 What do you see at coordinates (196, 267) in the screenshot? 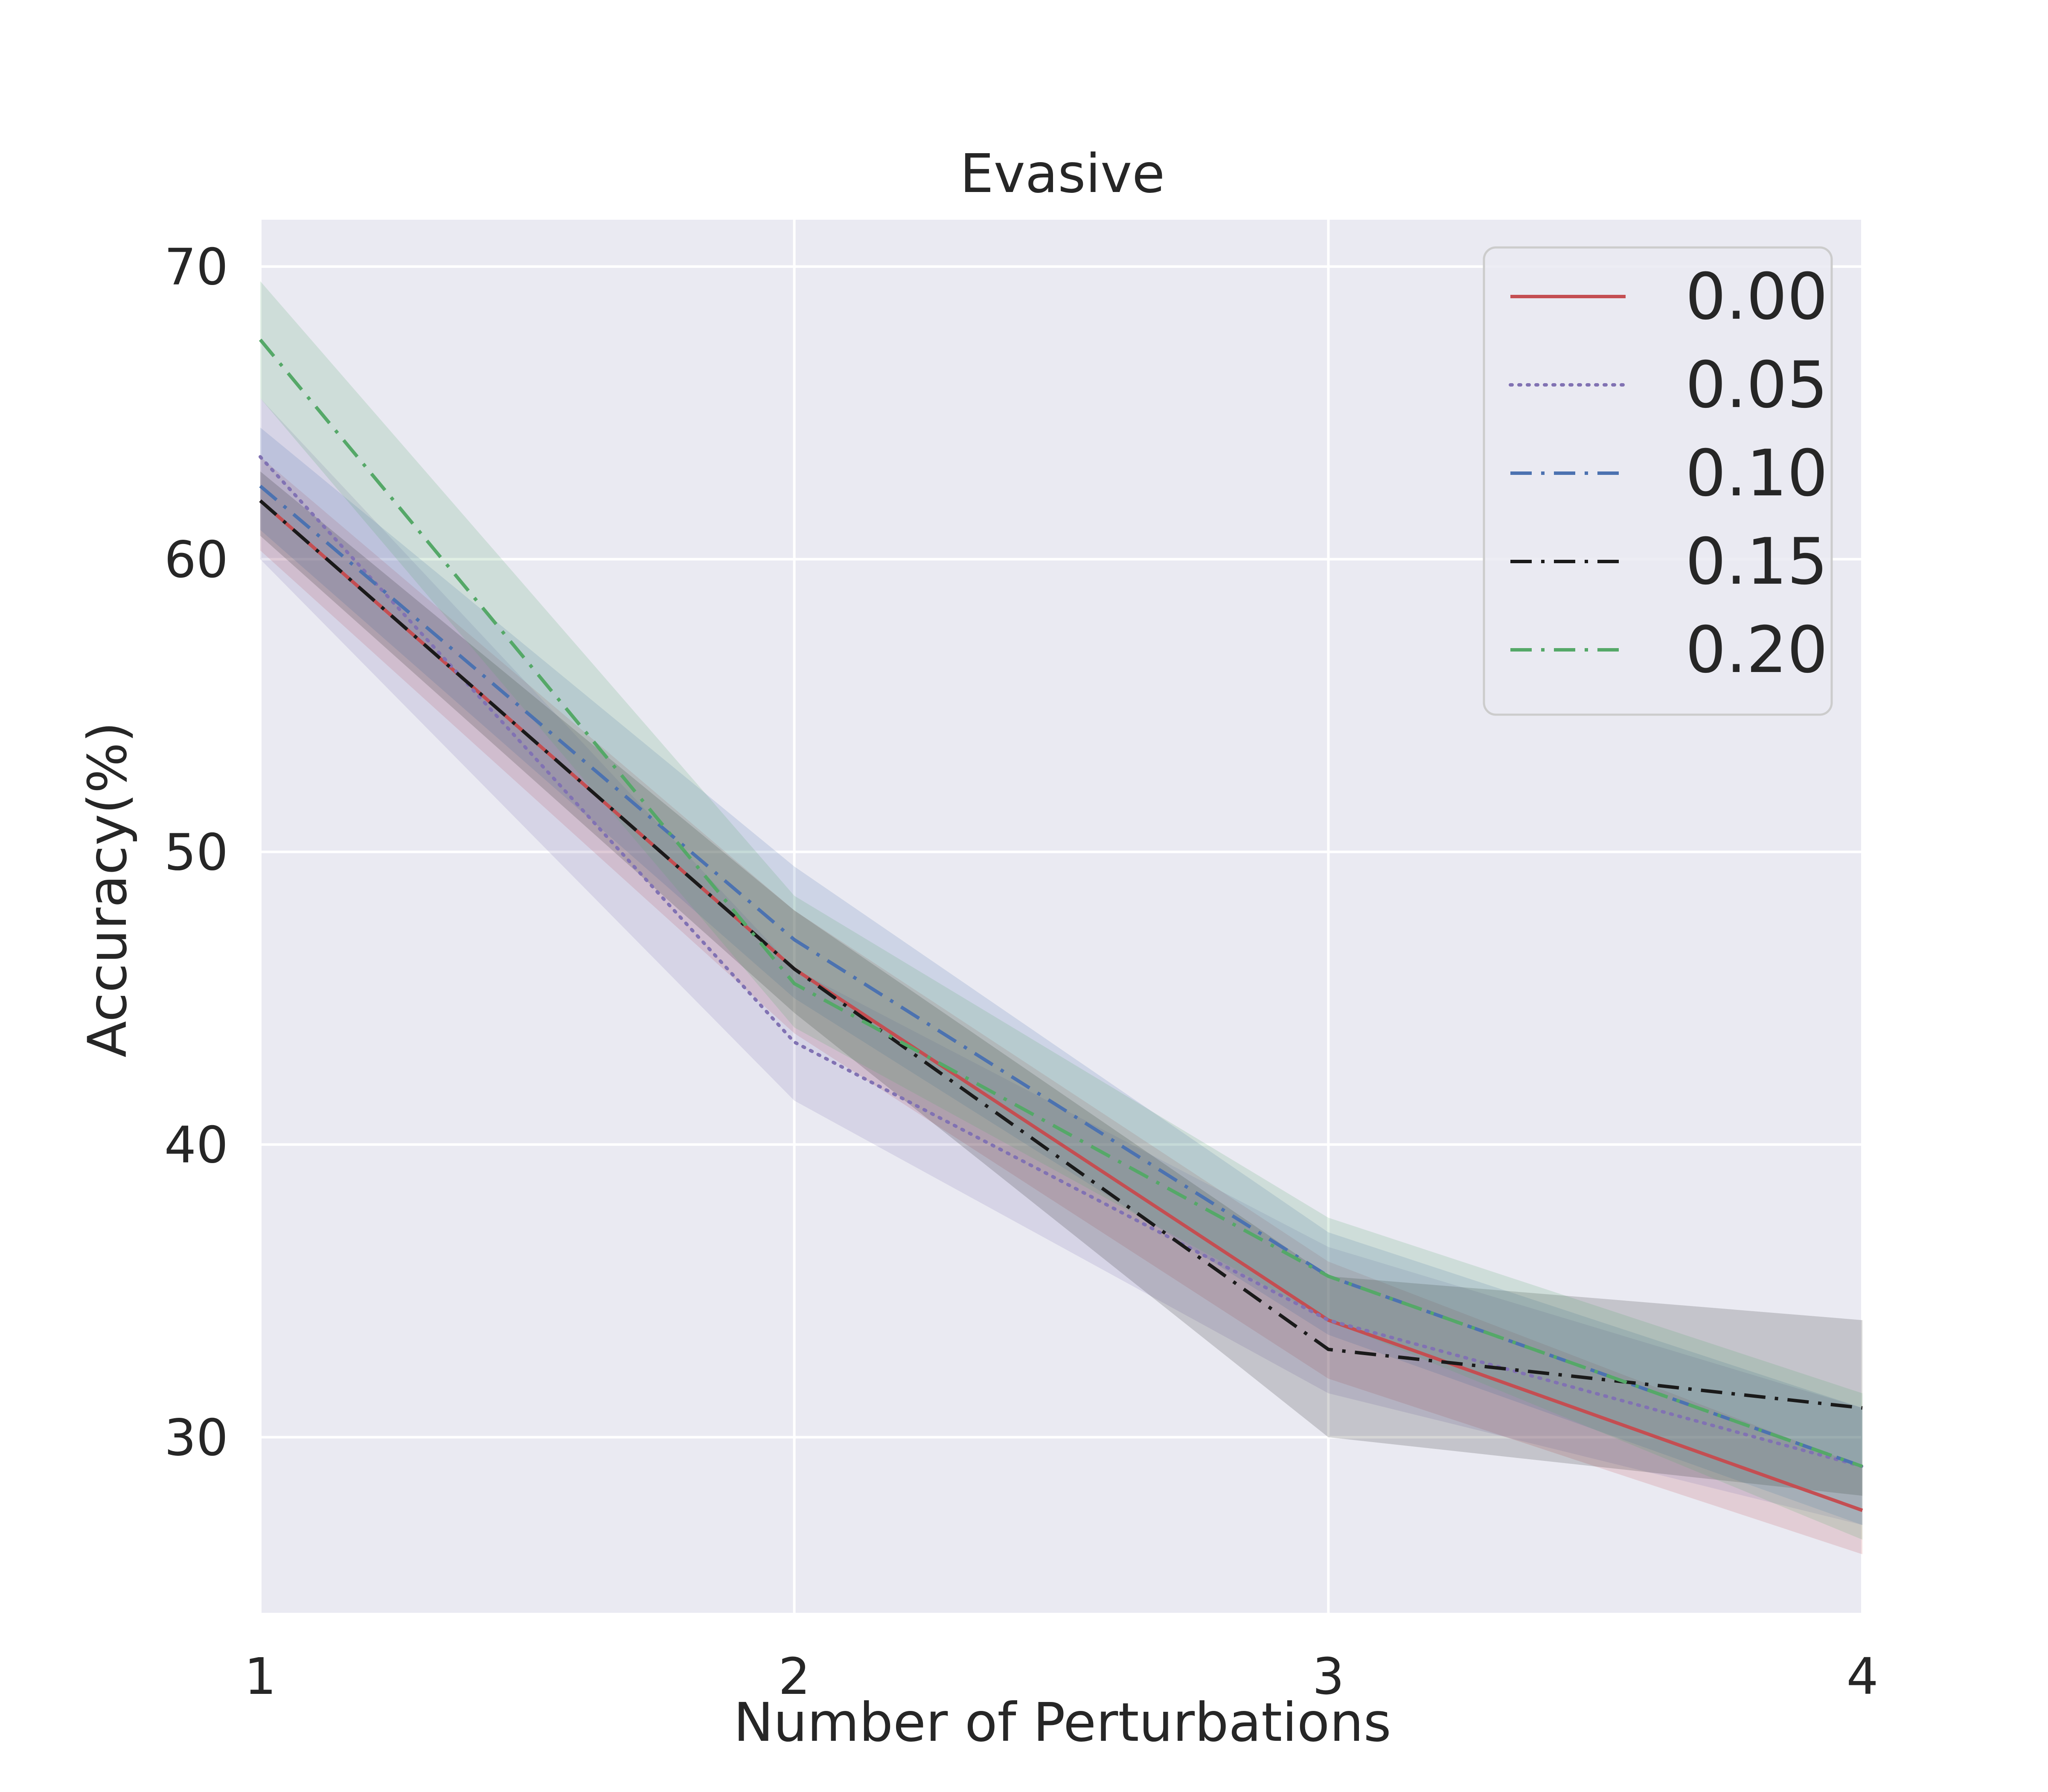
I see `y-tick-label: 70` at bounding box center [196, 267].